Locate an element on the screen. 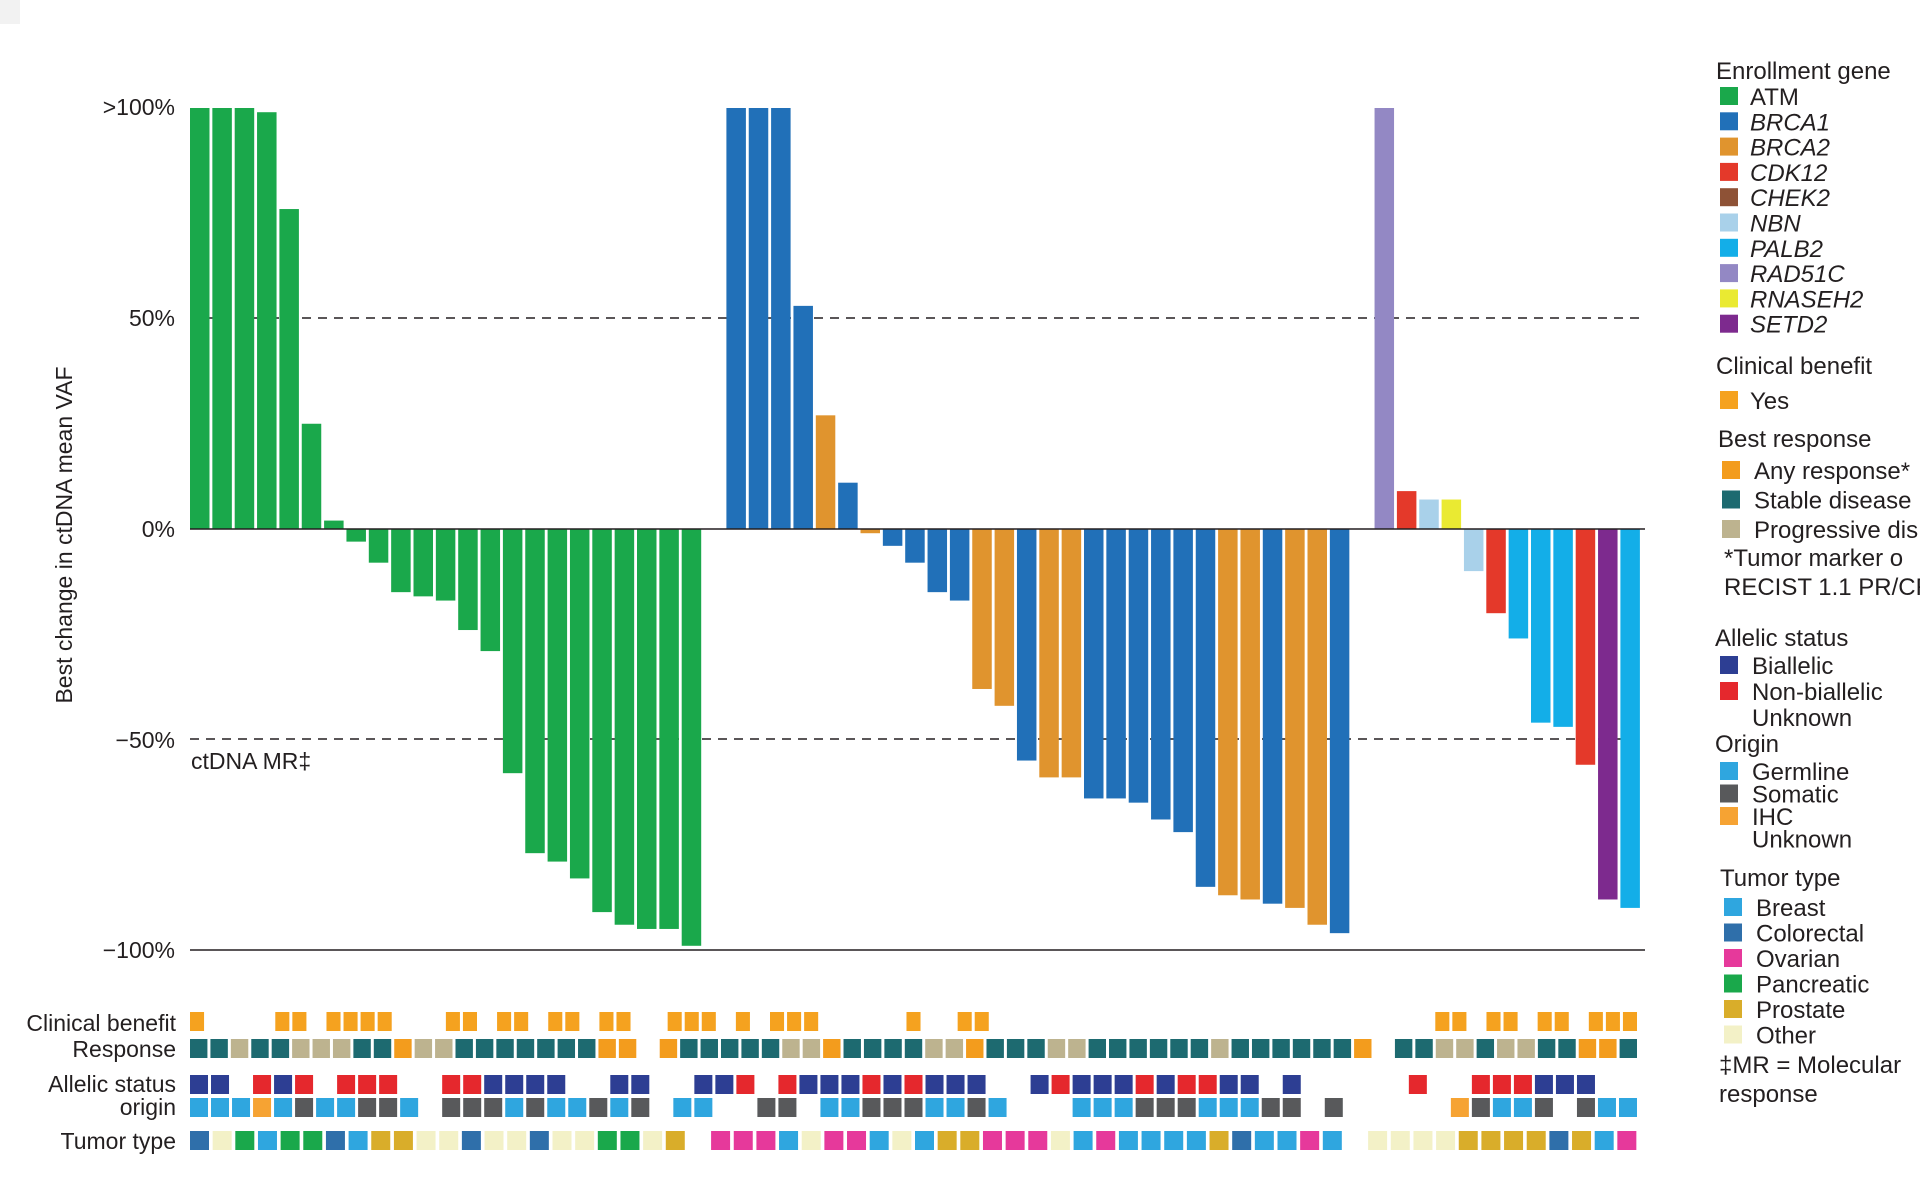 Image resolution: width=1920 pixels, height=1197 pixels. legend-swatch-response-stable-disease is located at coordinates (1731, 499).